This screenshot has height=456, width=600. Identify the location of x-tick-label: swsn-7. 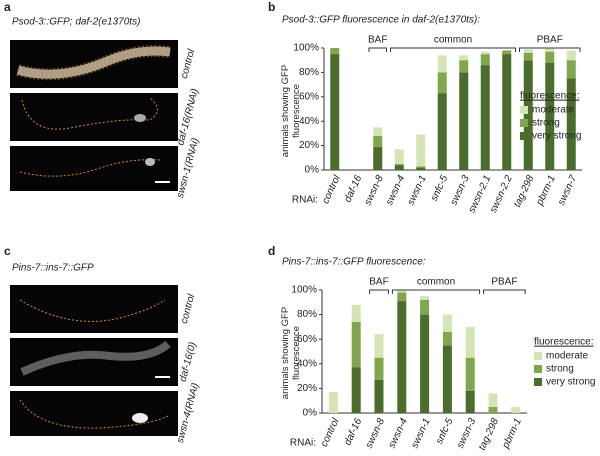
(568, 190).